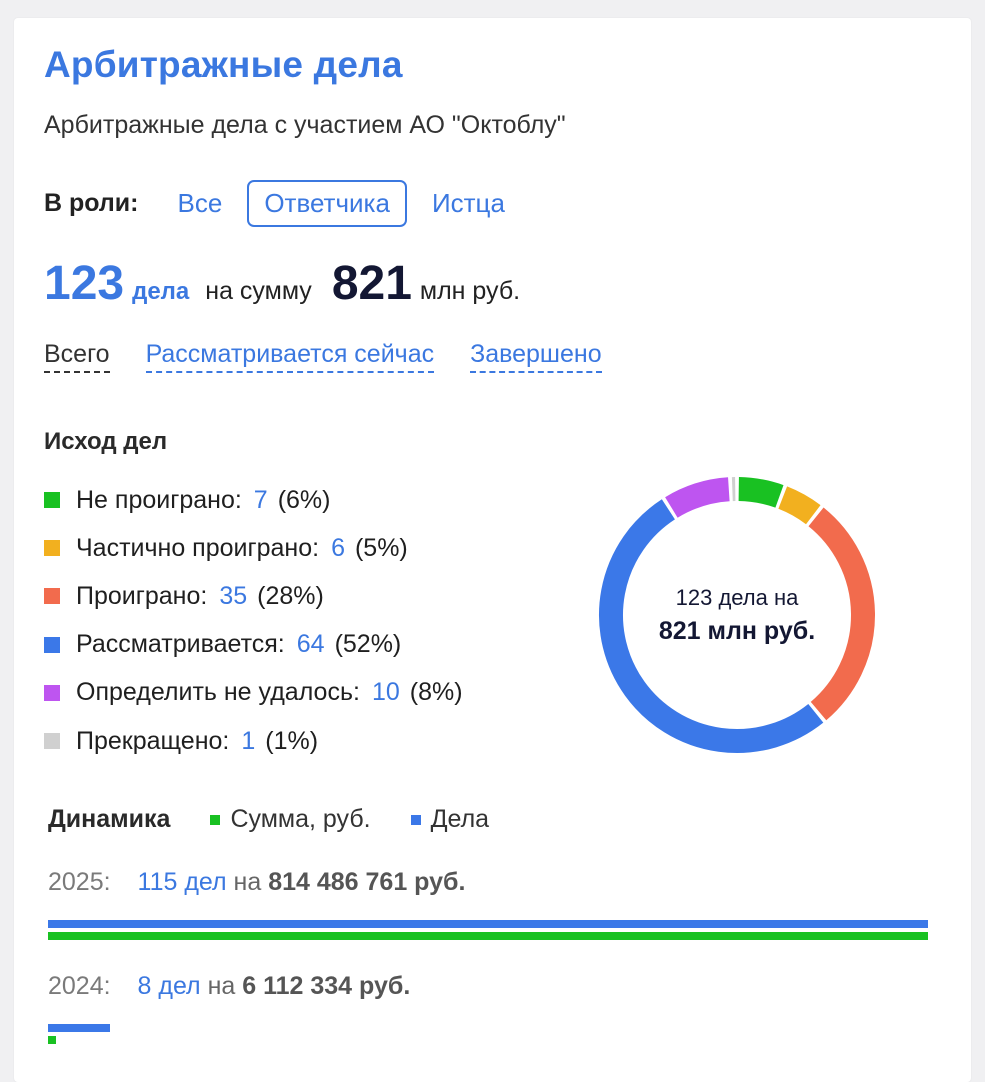  What do you see at coordinates (109, 819) in the screenshot?
I see `dynamics-title: Динамика` at bounding box center [109, 819].